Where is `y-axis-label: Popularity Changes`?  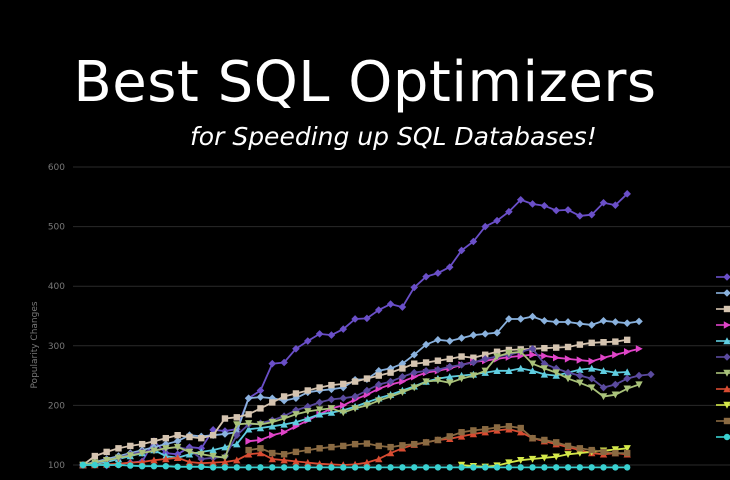
y-axis-label: Popularity Changes is located at coordinates (35, 344).